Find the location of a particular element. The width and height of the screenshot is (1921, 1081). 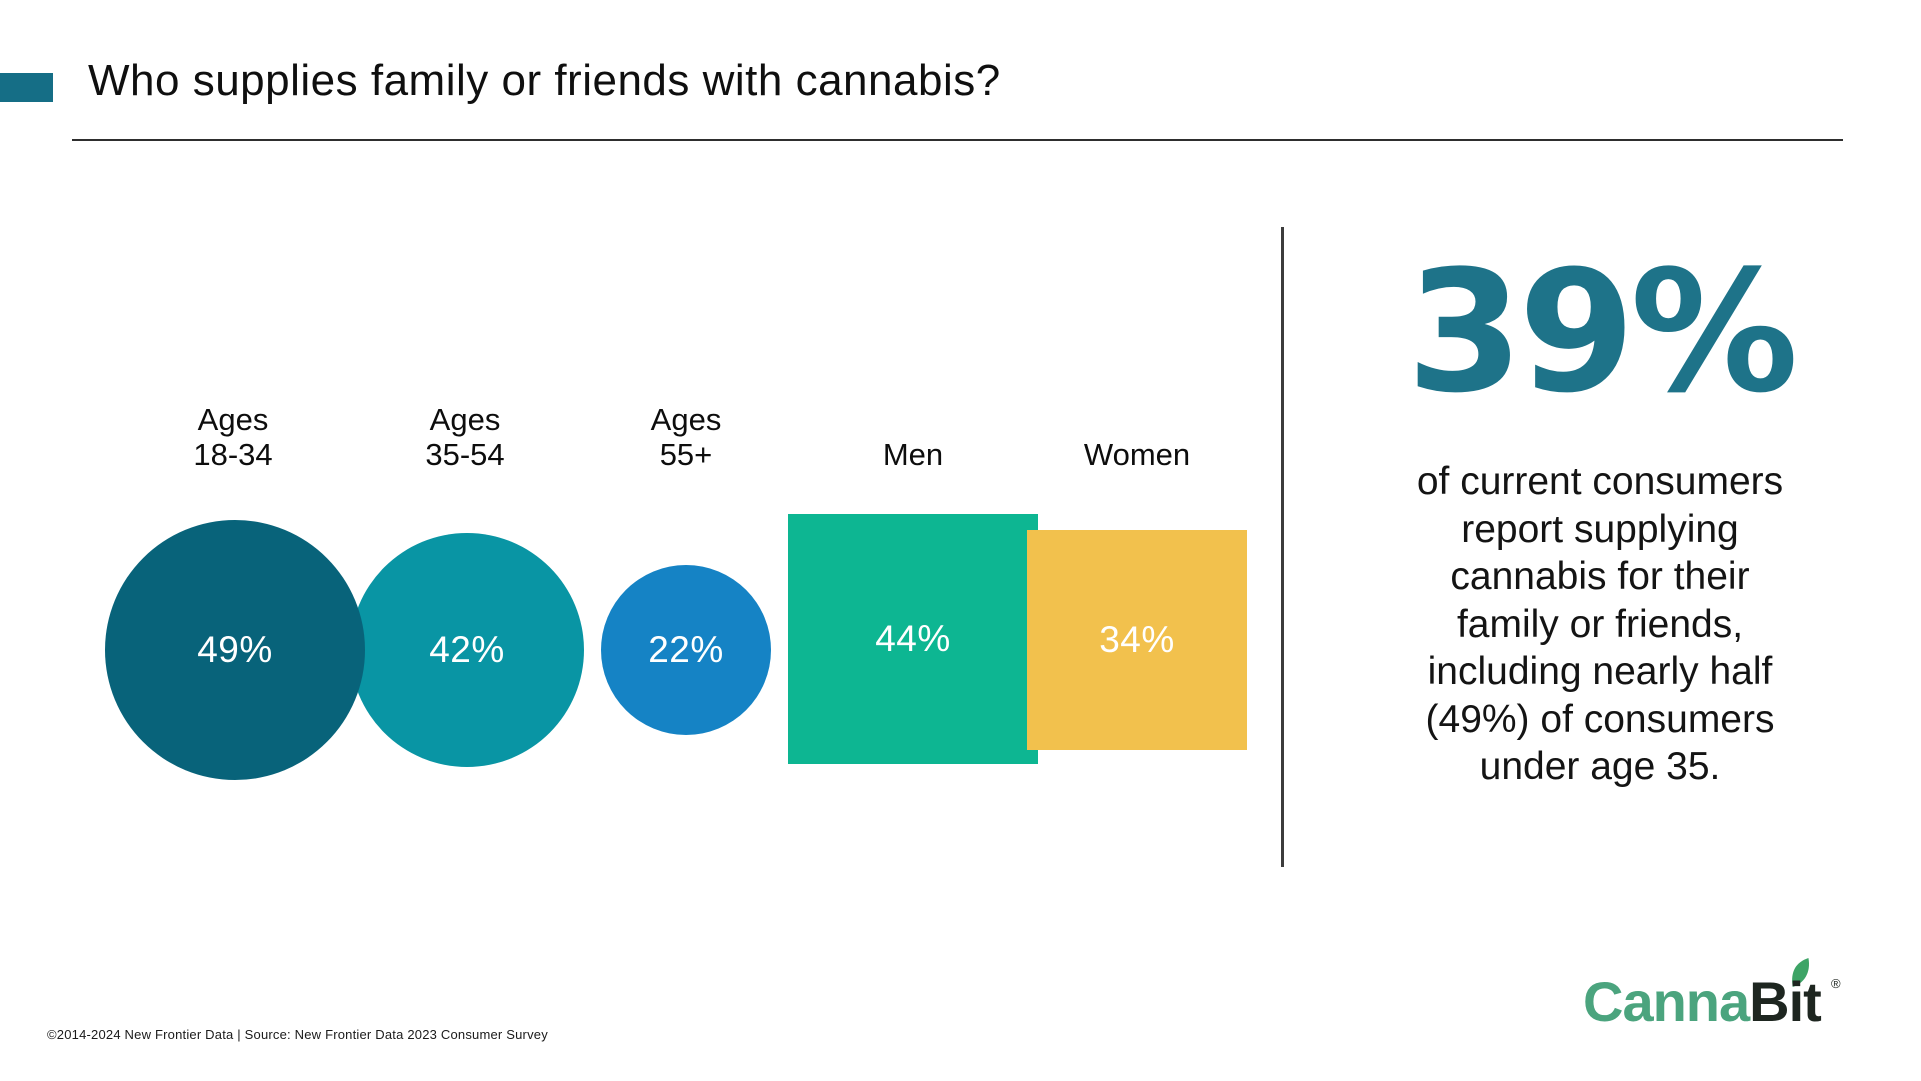

vertical-divider is located at coordinates (1282, 547).